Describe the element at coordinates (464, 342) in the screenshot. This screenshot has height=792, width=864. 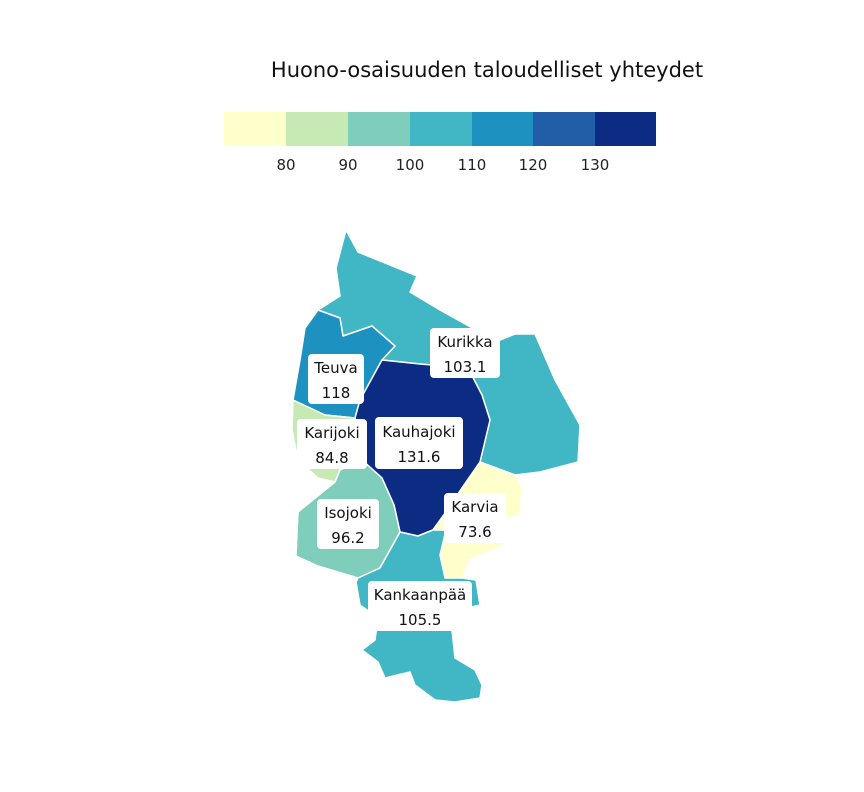
I see `region-name: Kurikka` at that location.